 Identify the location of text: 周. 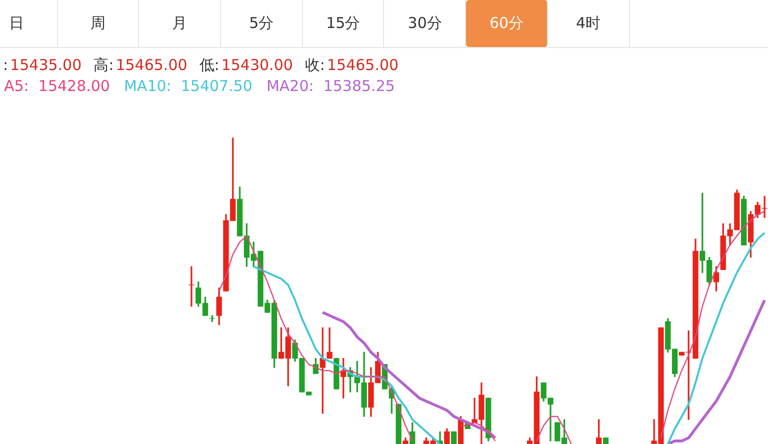
(99, 23).